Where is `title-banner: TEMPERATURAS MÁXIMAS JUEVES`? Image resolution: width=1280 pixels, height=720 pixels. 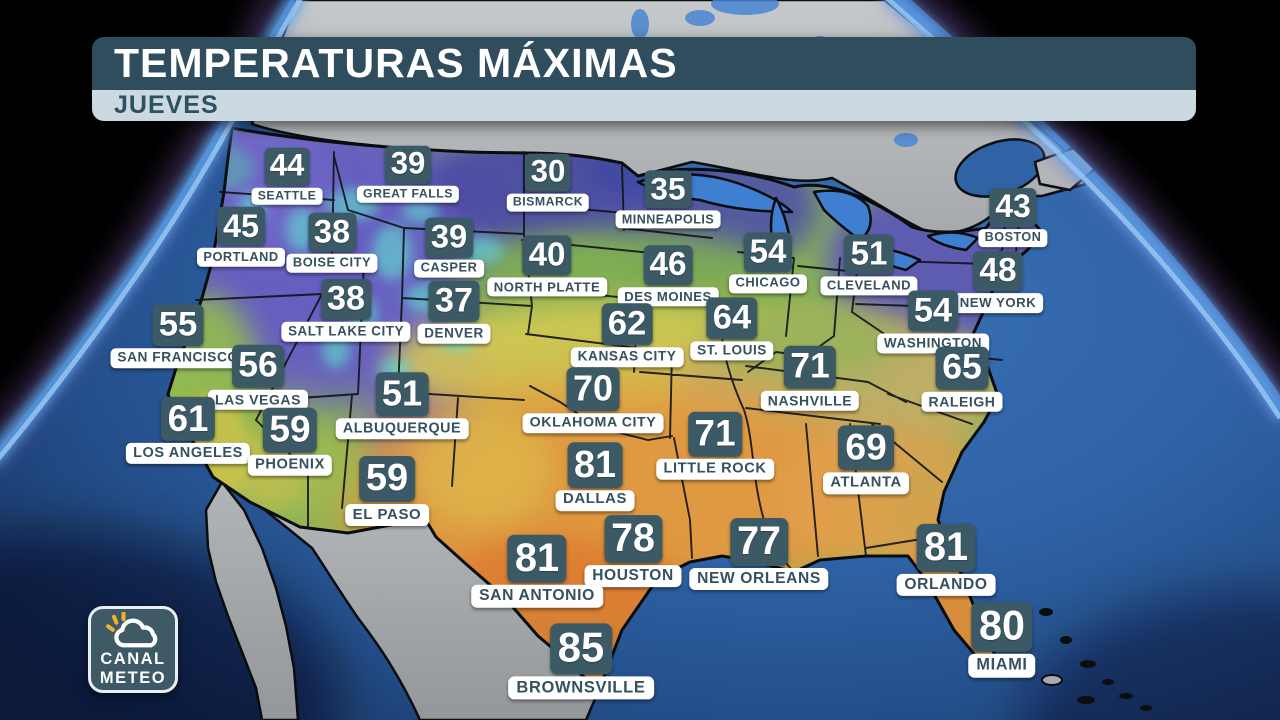 title-banner: TEMPERATURAS MÁXIMAS JUEVES is located at coordinates (644, 79).